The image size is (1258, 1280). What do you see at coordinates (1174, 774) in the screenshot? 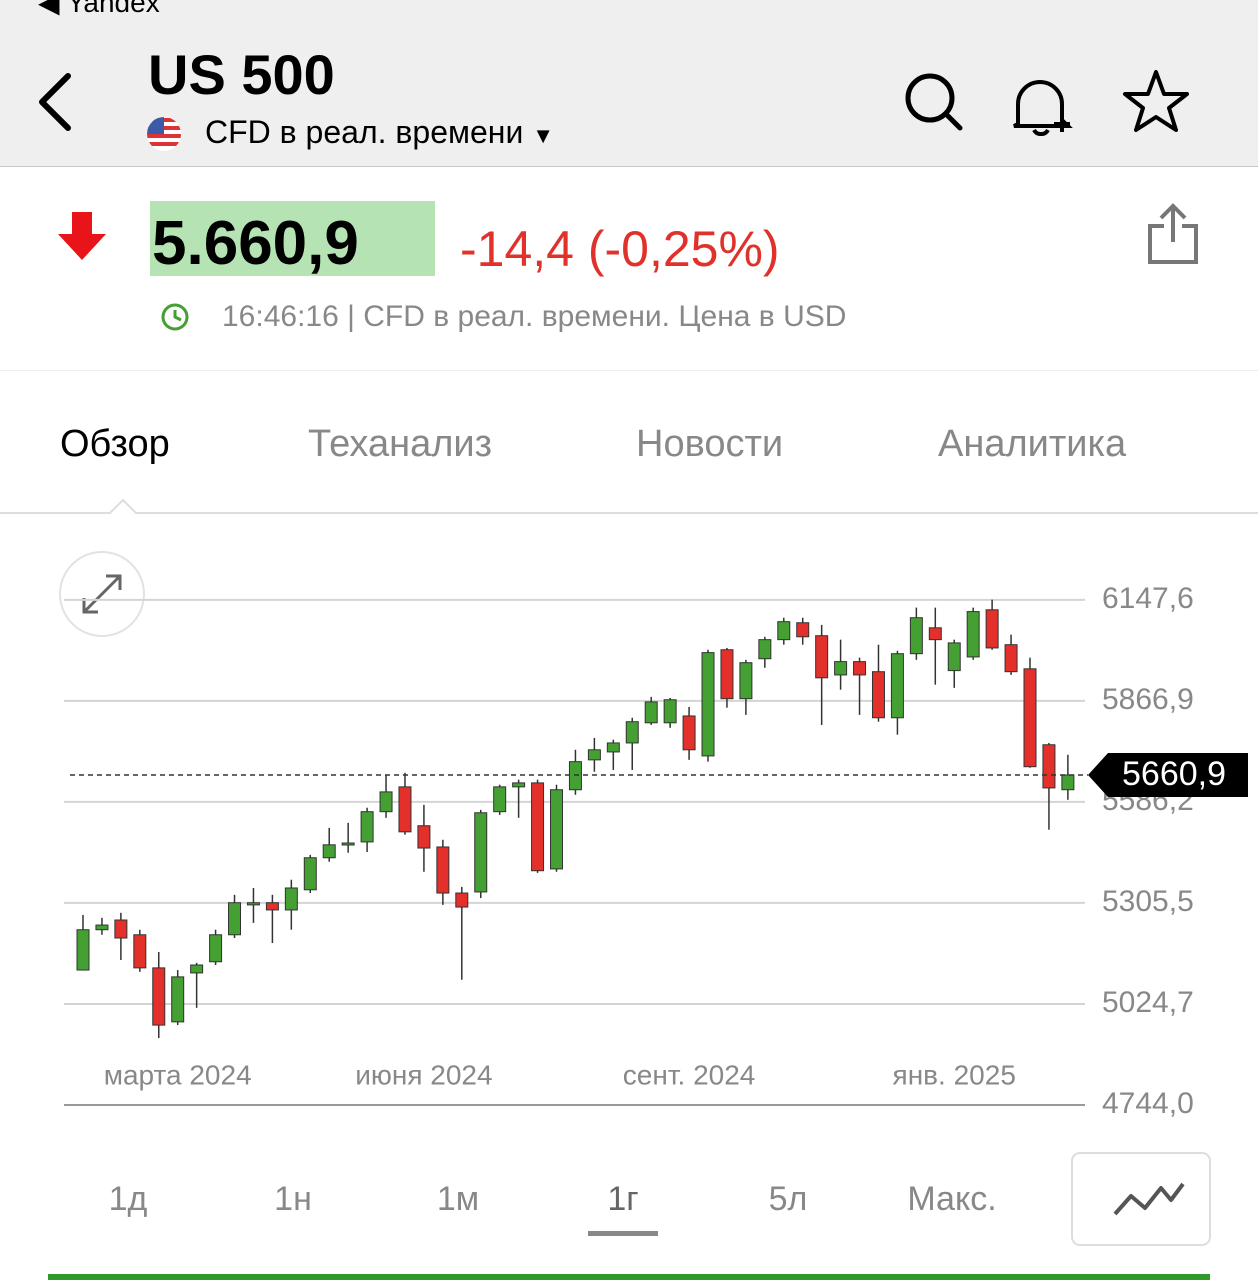
I see `current-price-label: 5660,9` at bounding box center [1174, 774].